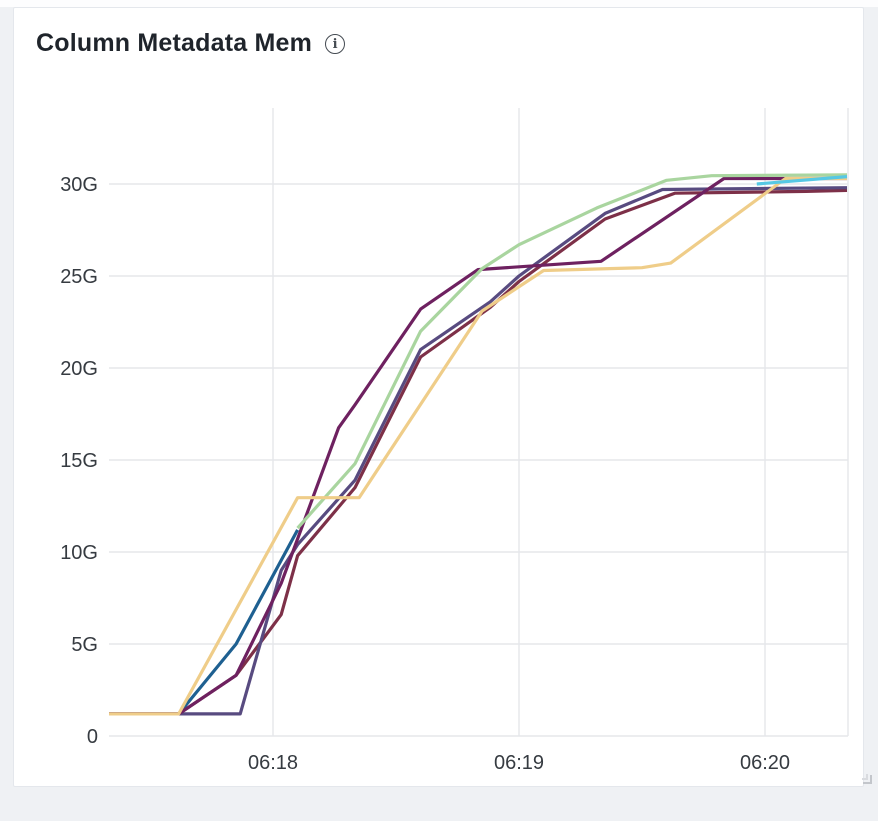  Describe the element at coordinates (204, 622) in the screenshot. I see `mem-series-blue` at that location.